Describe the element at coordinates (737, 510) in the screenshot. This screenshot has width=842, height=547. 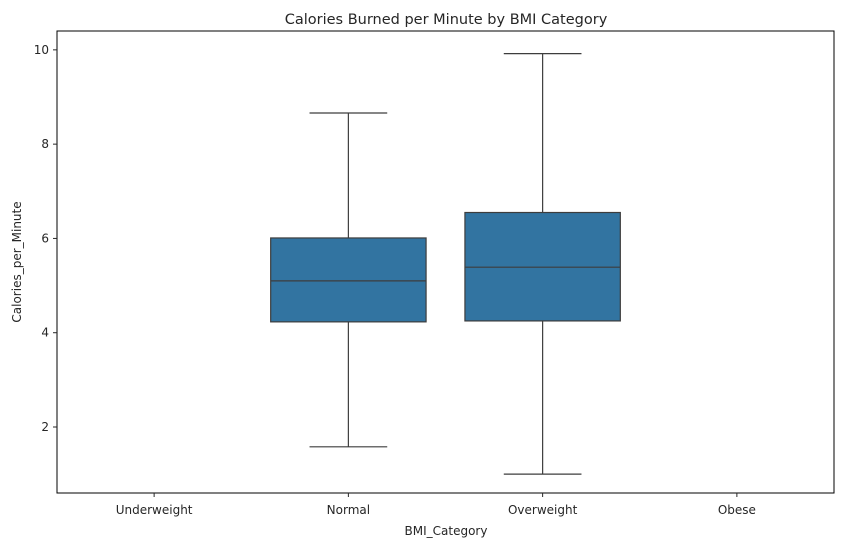
I see `x-tick-label: Obese` at that location.